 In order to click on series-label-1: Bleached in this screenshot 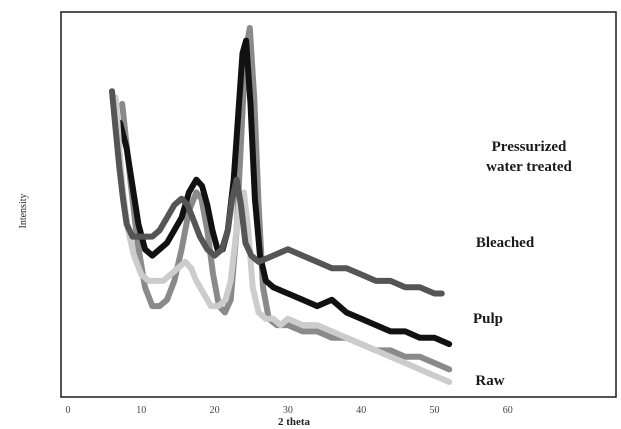, I will do `click(505, 243)`.